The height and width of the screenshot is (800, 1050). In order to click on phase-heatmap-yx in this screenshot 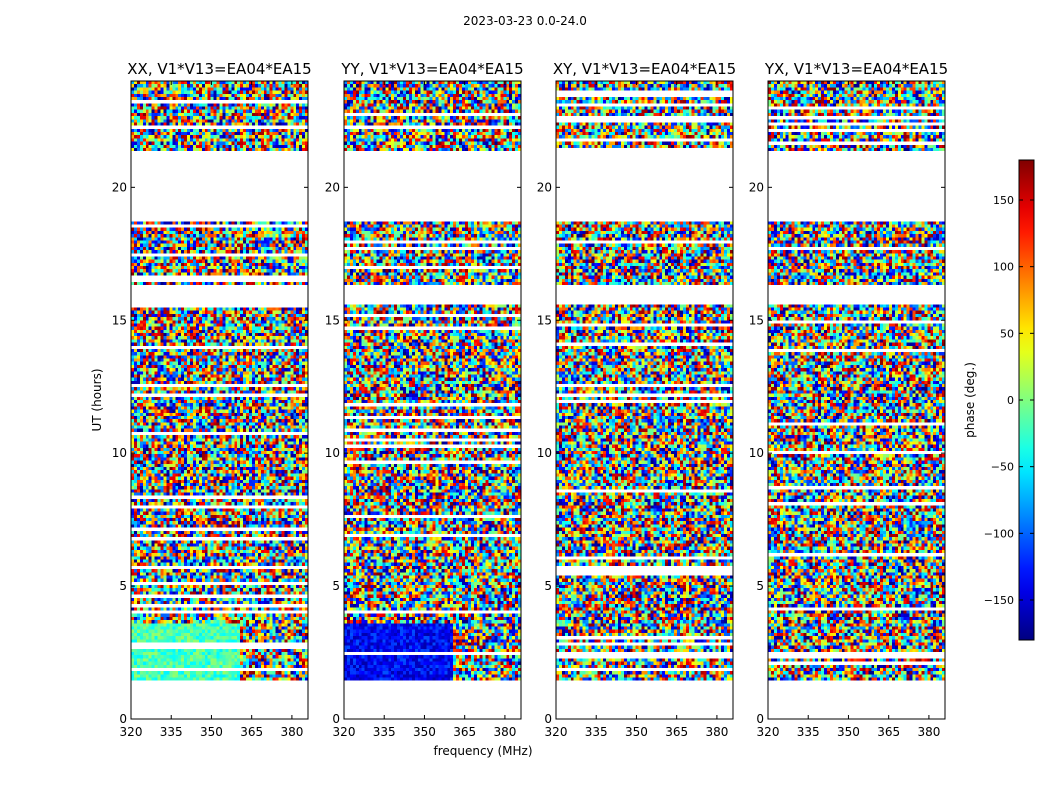, I will do `click(856, 400)`.